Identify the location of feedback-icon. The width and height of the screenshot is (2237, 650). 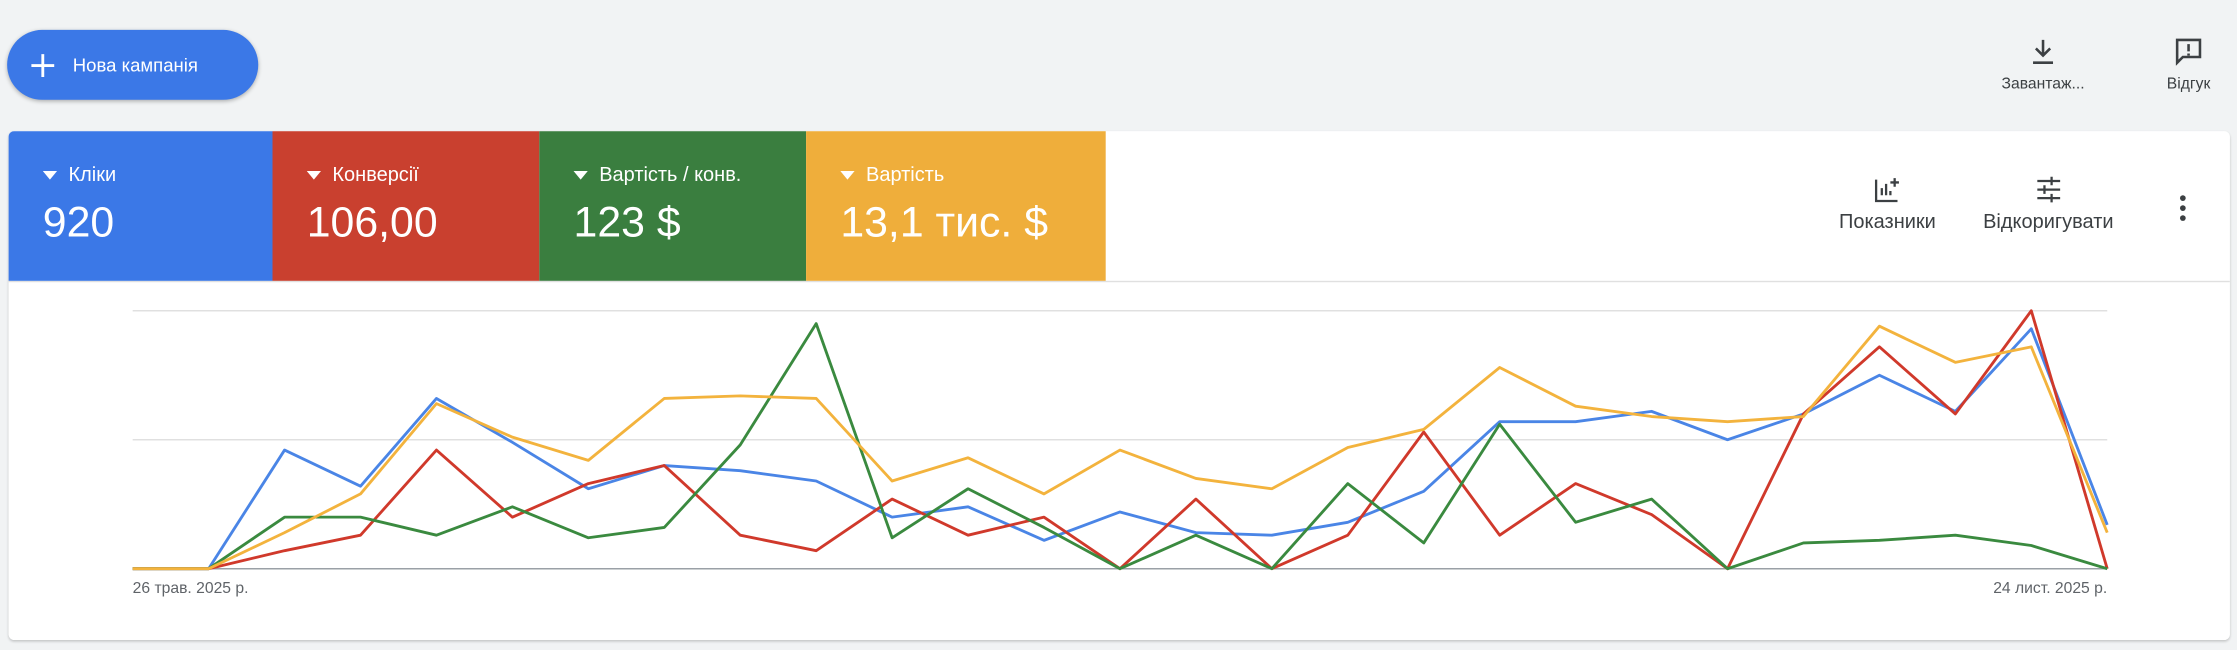
(2188, 52).